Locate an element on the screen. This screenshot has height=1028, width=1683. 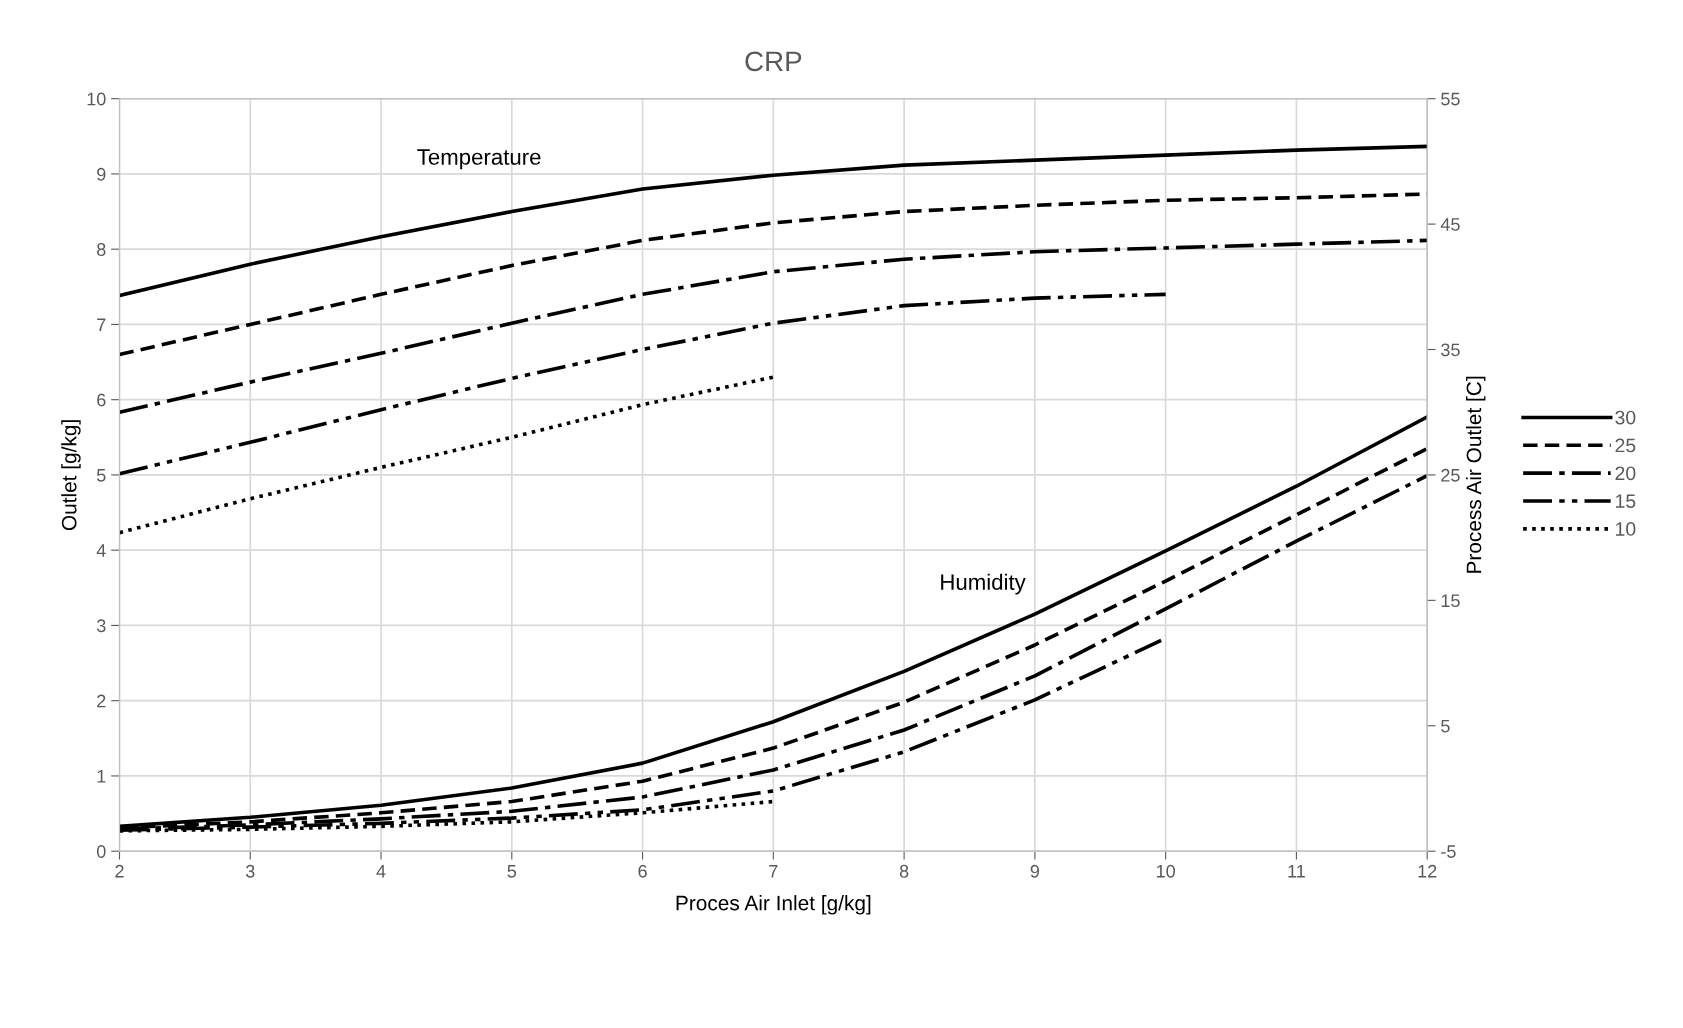
chart-title: CRP is located at coordinates (773, 61).